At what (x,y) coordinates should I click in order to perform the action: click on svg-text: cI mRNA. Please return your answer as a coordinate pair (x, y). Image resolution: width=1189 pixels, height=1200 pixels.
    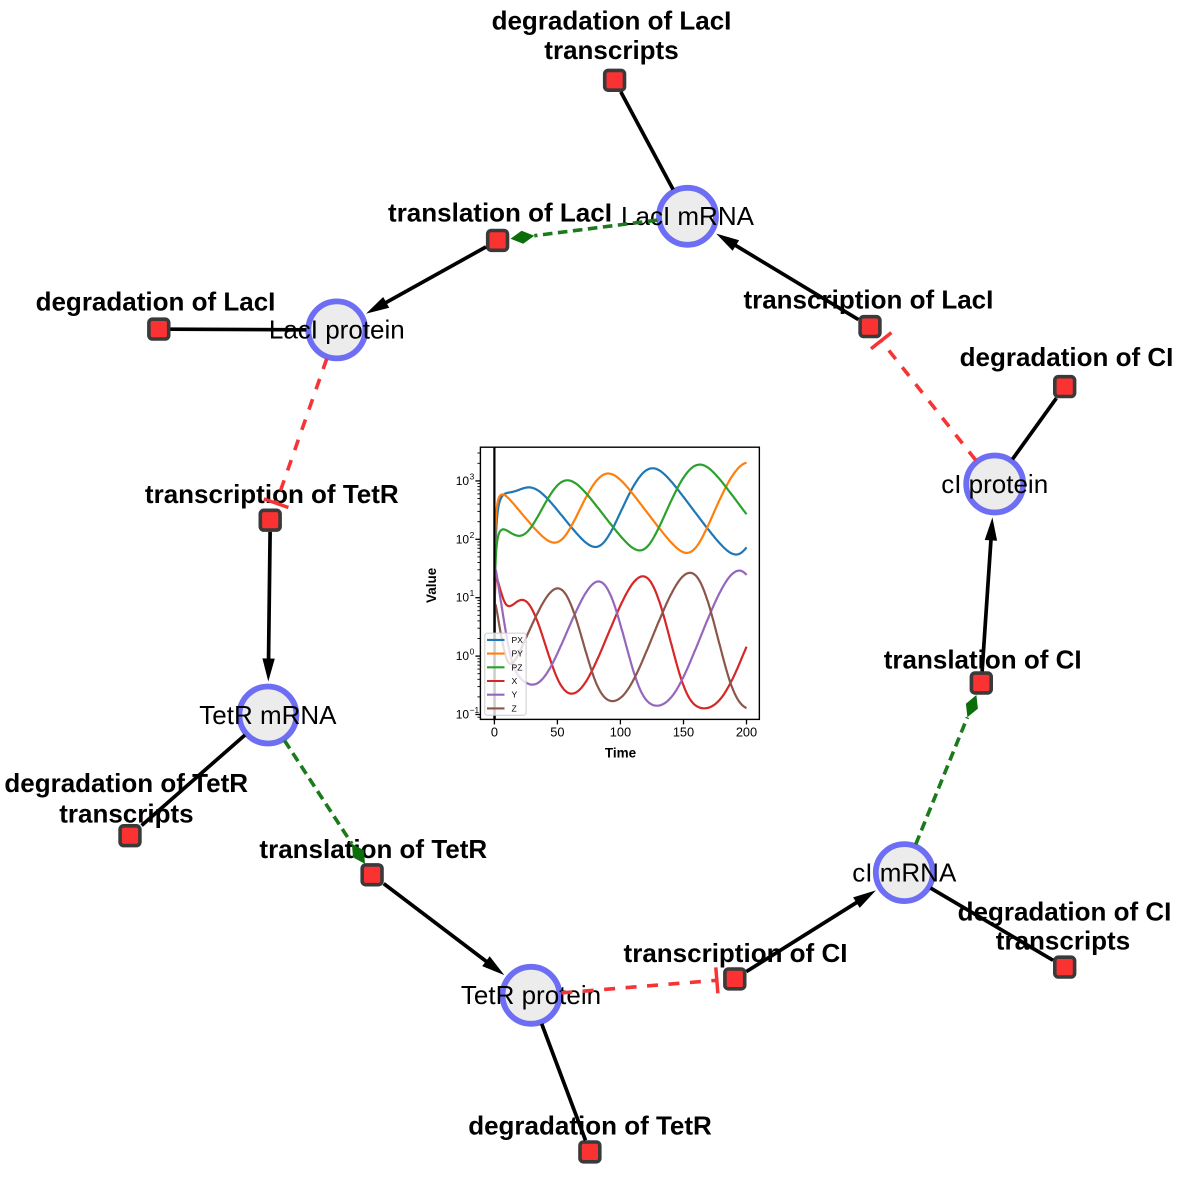
    Looking at the image, I should click on (904, 872).